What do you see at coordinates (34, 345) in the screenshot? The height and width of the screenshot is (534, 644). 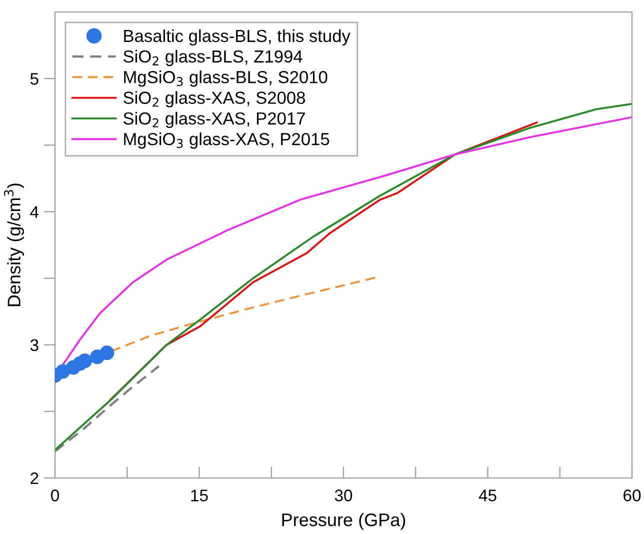 I see `y-tick-label: 3` at bounding box center [34, 345].